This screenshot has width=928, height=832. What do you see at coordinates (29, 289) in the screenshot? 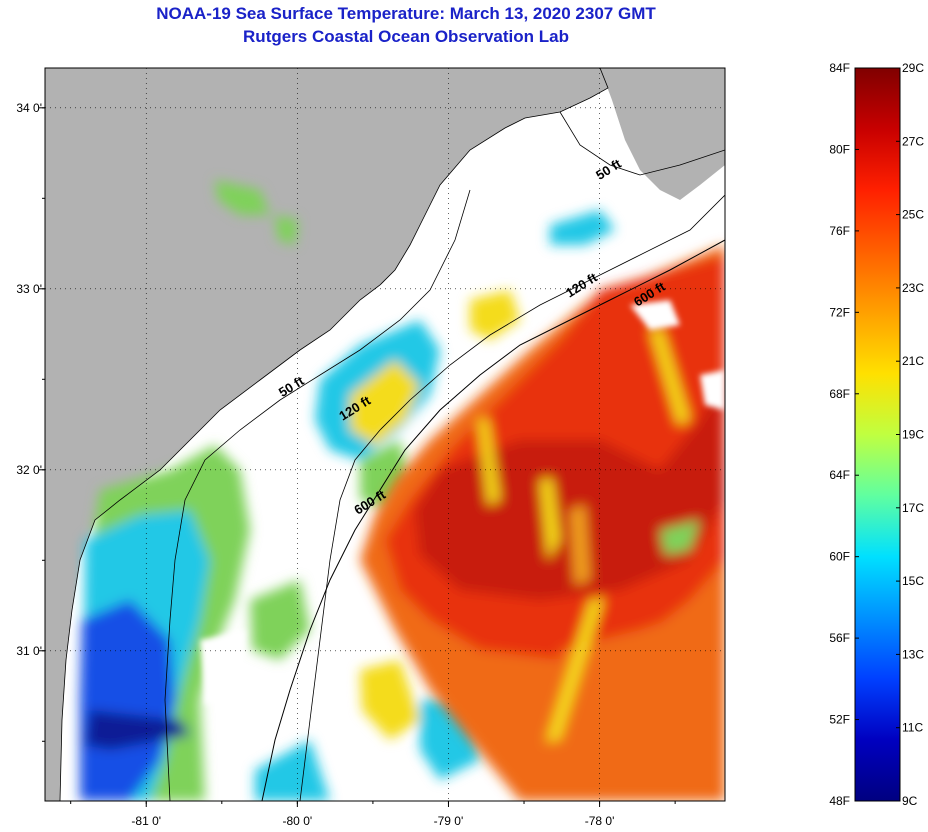
I see `lat-tick-label: 33 0'` at bounding box center [29, 289].